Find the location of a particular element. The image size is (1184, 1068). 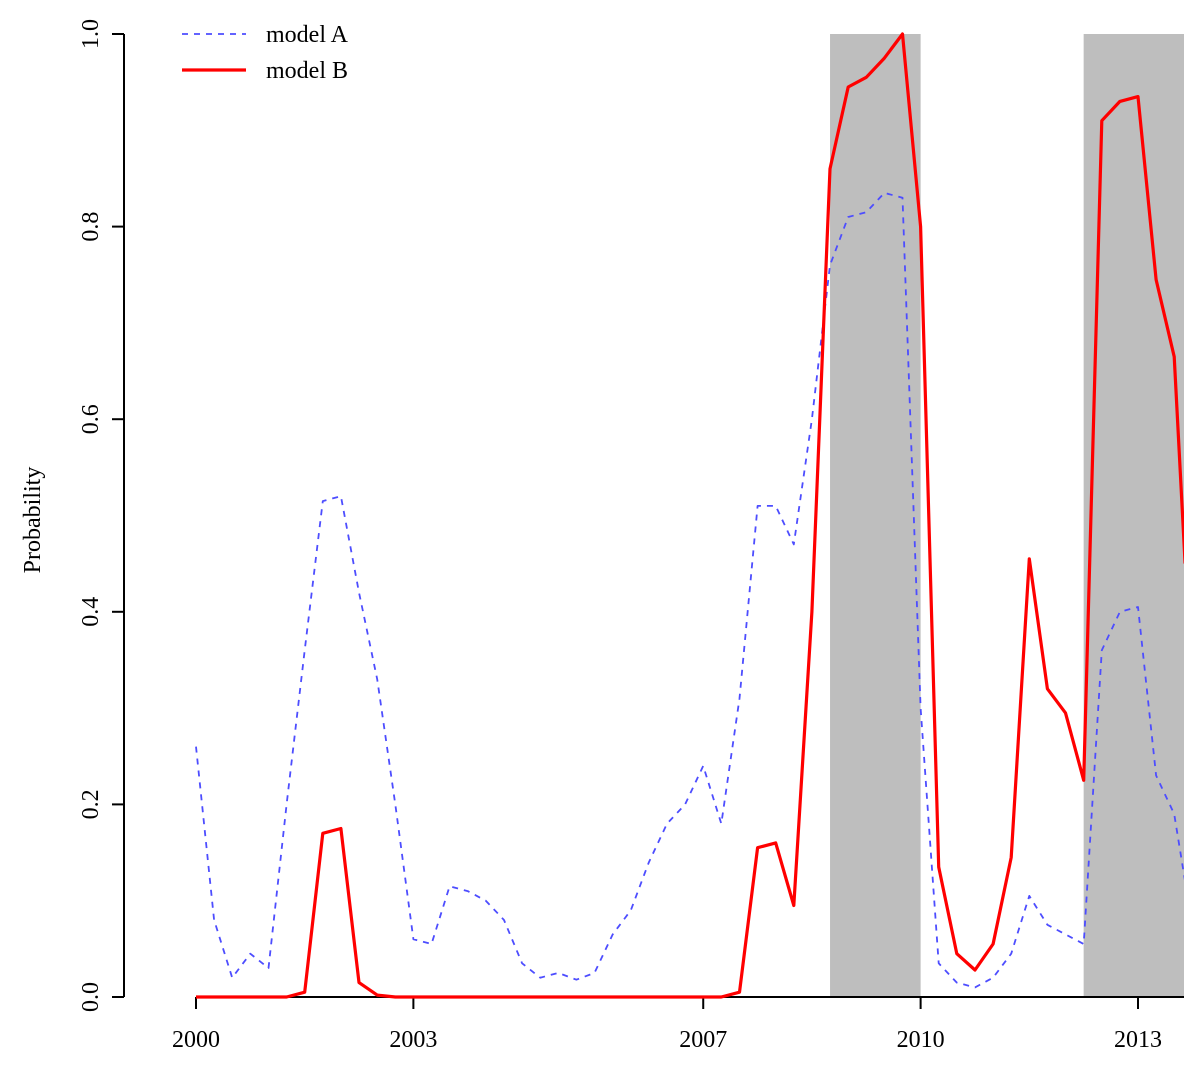

x-tick-label-2010: 2010 is located at coordinates (921, 1040).